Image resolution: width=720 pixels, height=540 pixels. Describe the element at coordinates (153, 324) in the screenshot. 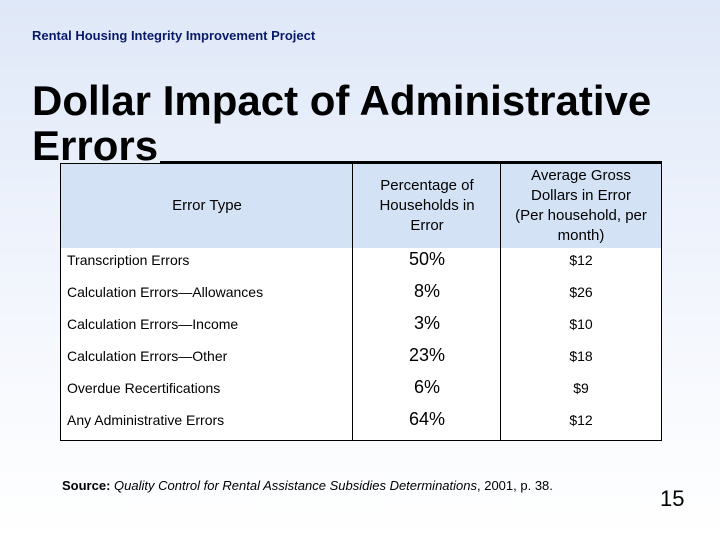

I see `error-type: Calculation Errors—Income` at that location.